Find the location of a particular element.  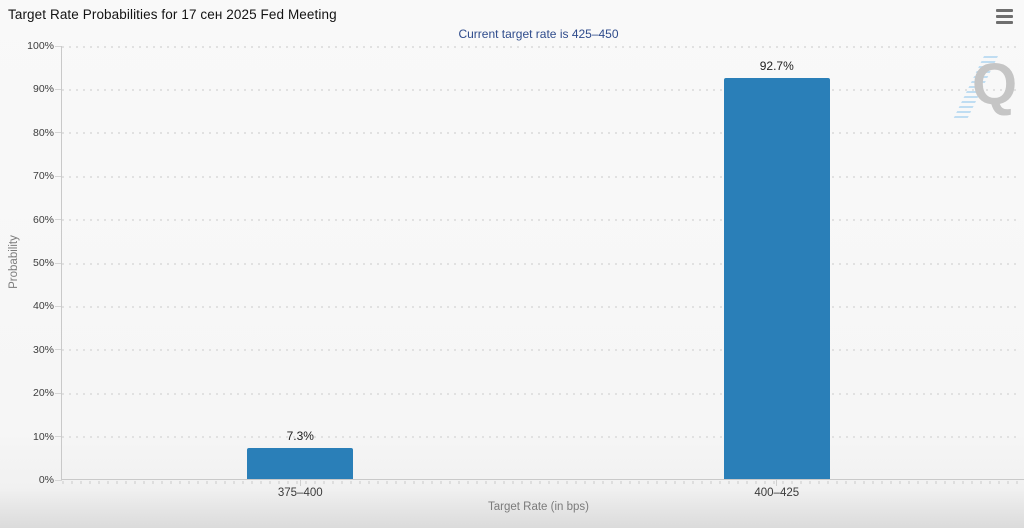

y-tick-label-60: 60% is located at coordinates (43, 219).